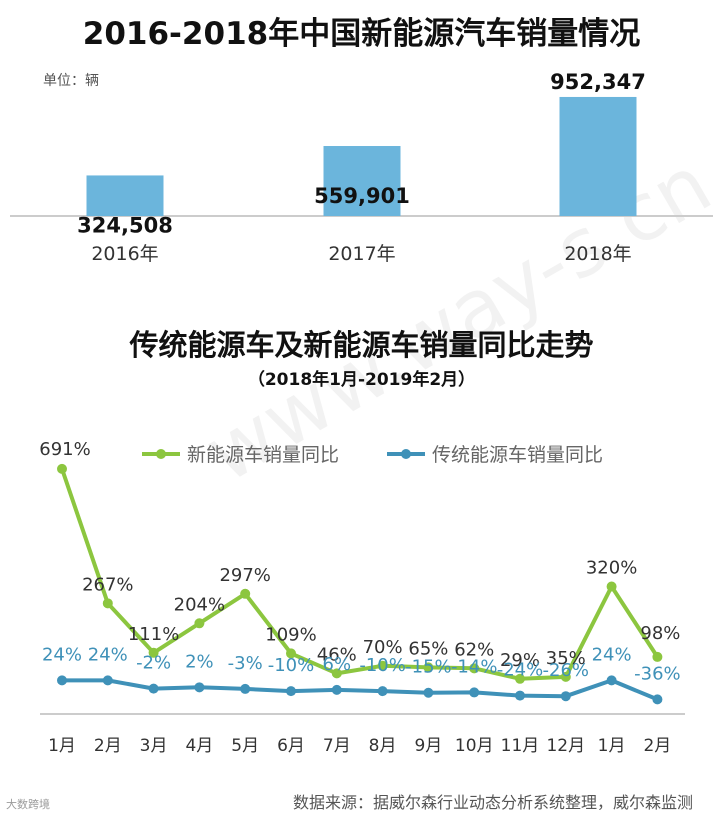  What do you see at coordinates (657, 673) in the screenshot?
I see `traditional-data-label: -36%` at bounding box center [657, 673].